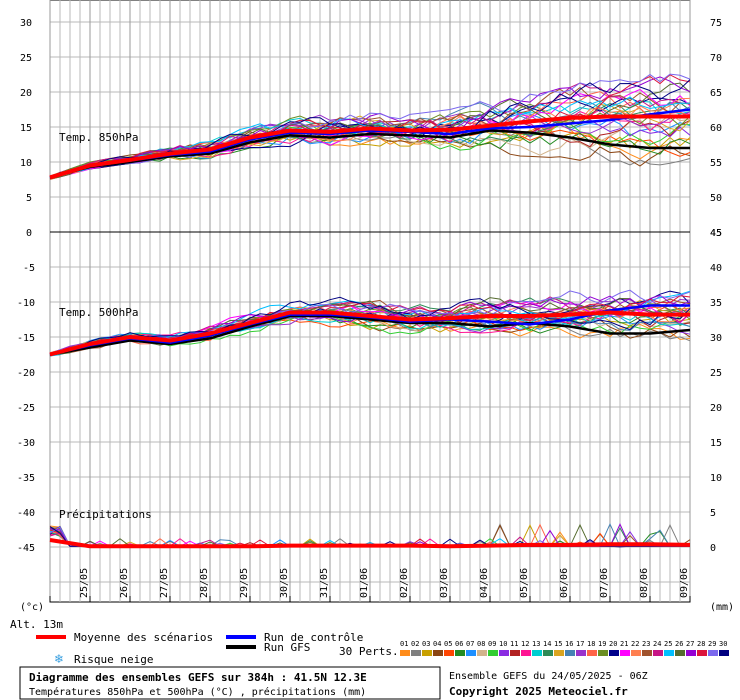 Image resolution: width=740 pixels, height=700 pixels. Describe the element at coordinates (668, 644) in the screenshot. I see `pert-number: 25` at that location.